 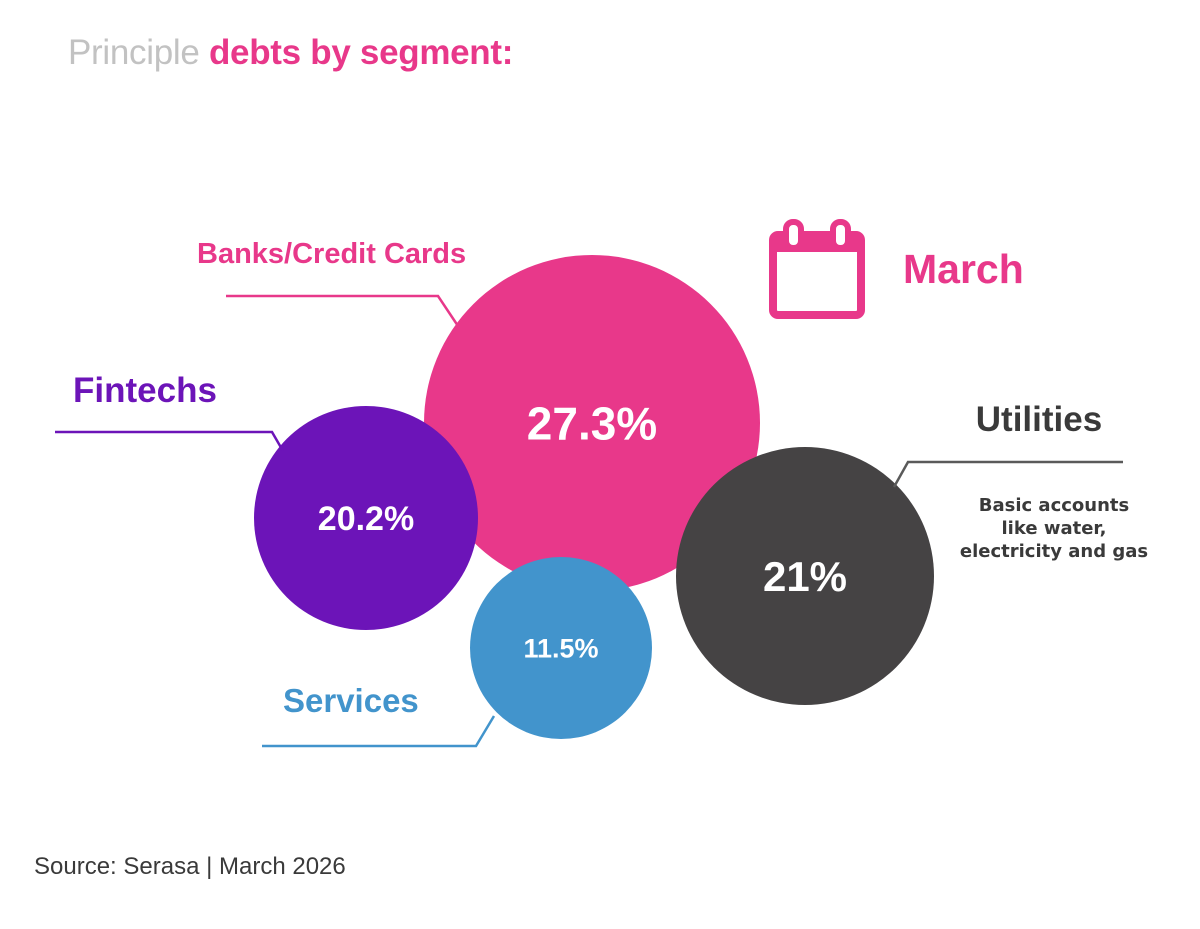 I want to click on bubble-fintechs, so click(x=366, y=518).